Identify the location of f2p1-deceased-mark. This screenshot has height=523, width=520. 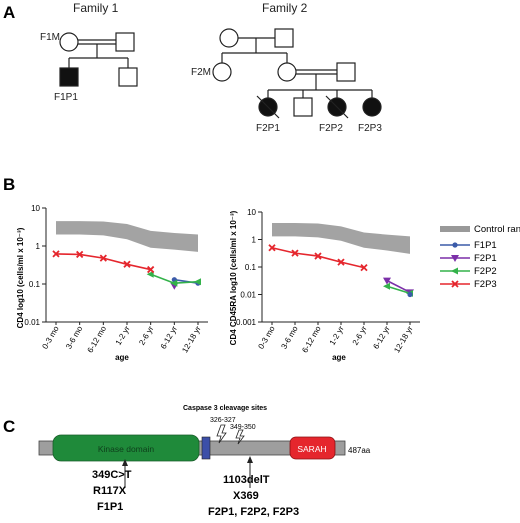
(268, 107).